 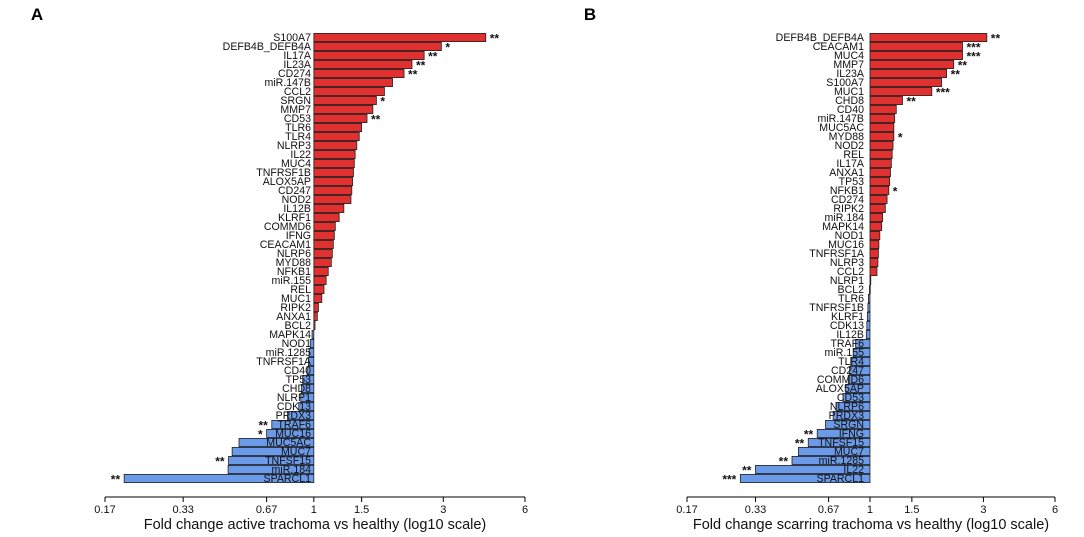 I want to click on bar-rel, so click(x=881, y=154).